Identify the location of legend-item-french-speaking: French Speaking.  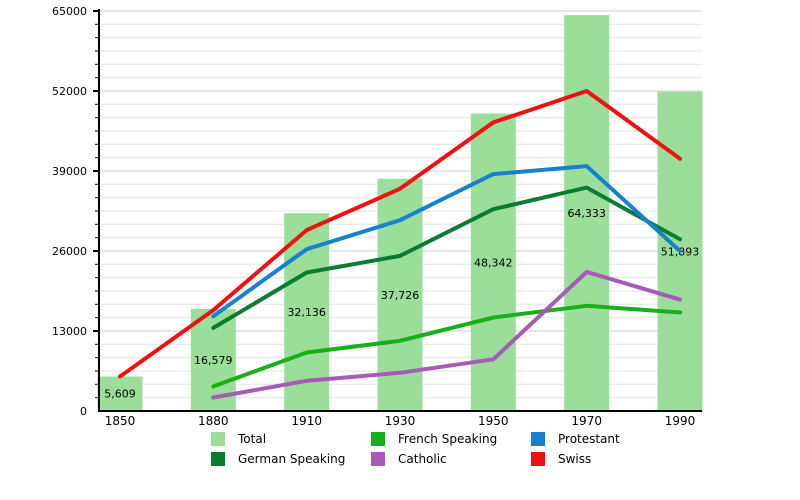
(451, 439).